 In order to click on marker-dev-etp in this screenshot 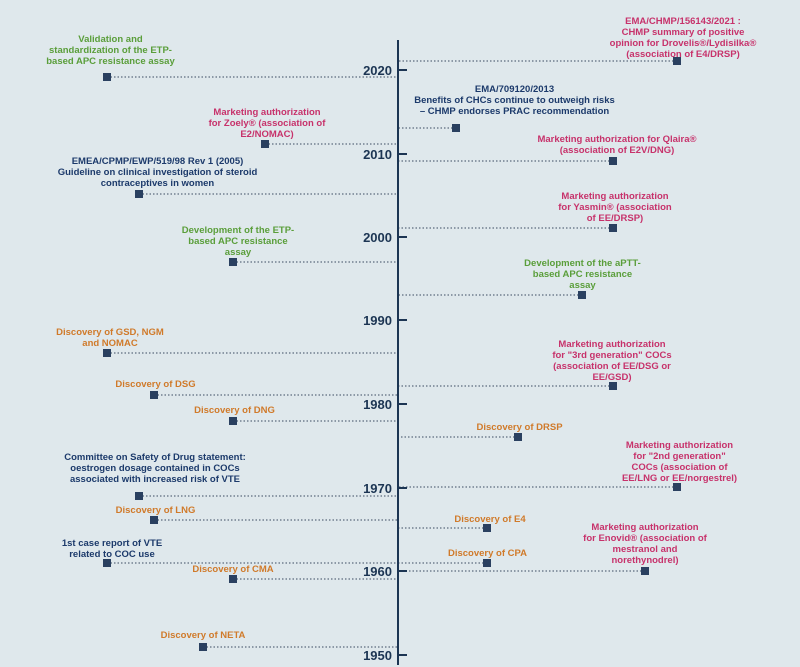, I will do `click(233, 262)`.